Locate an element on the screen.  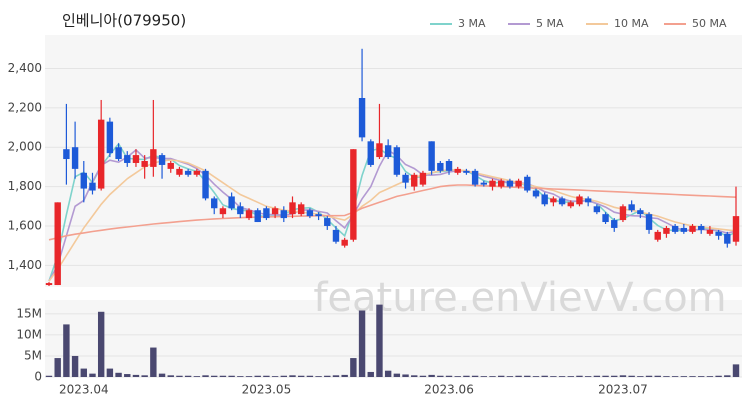
ma-line is located at coordinates (392, 212).